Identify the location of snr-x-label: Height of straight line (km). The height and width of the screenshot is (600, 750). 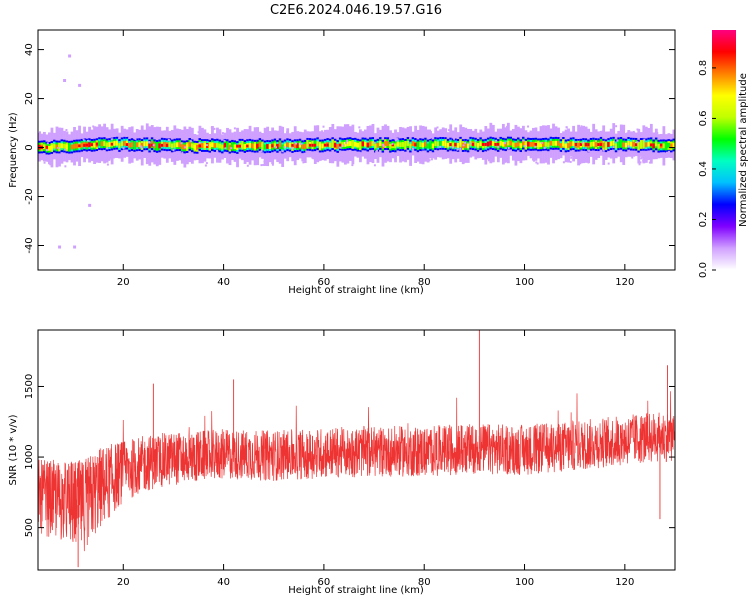
(356, 590).